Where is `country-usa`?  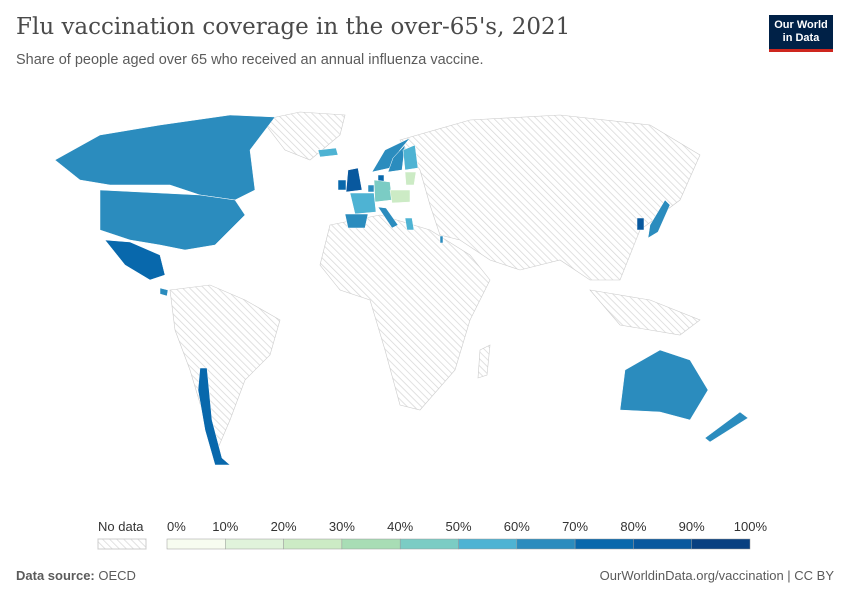
country-usa is located at coordinates (172, 220).